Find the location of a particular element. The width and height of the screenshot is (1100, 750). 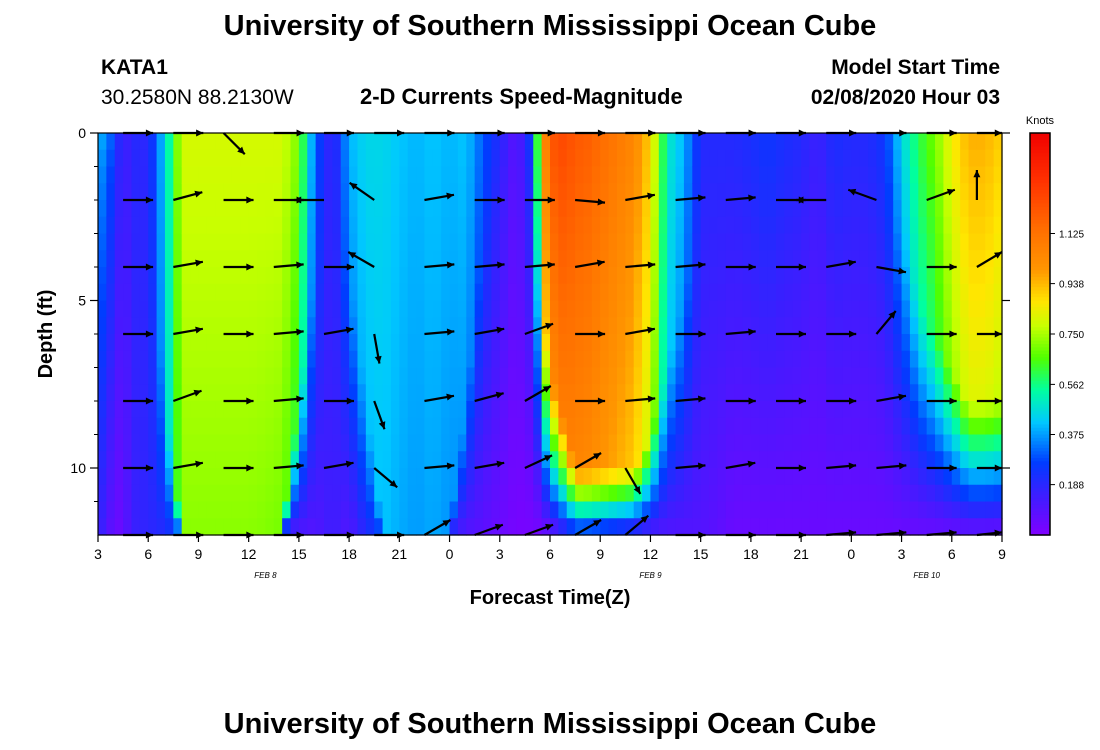

plot-title: 2-D Currents Speed-Magnitude is located at coordinates (521, 96).